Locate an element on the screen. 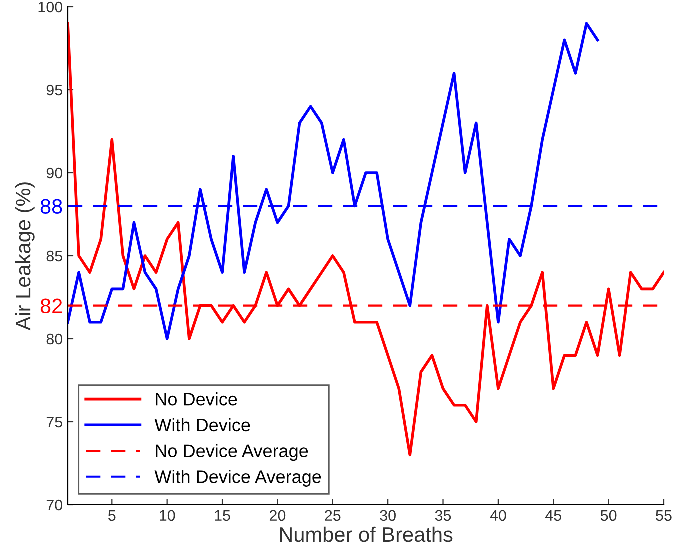 This screenshot has width=680, height=553. y-axis-title: Air Leakage (%) is located at coordinates (25, 256).